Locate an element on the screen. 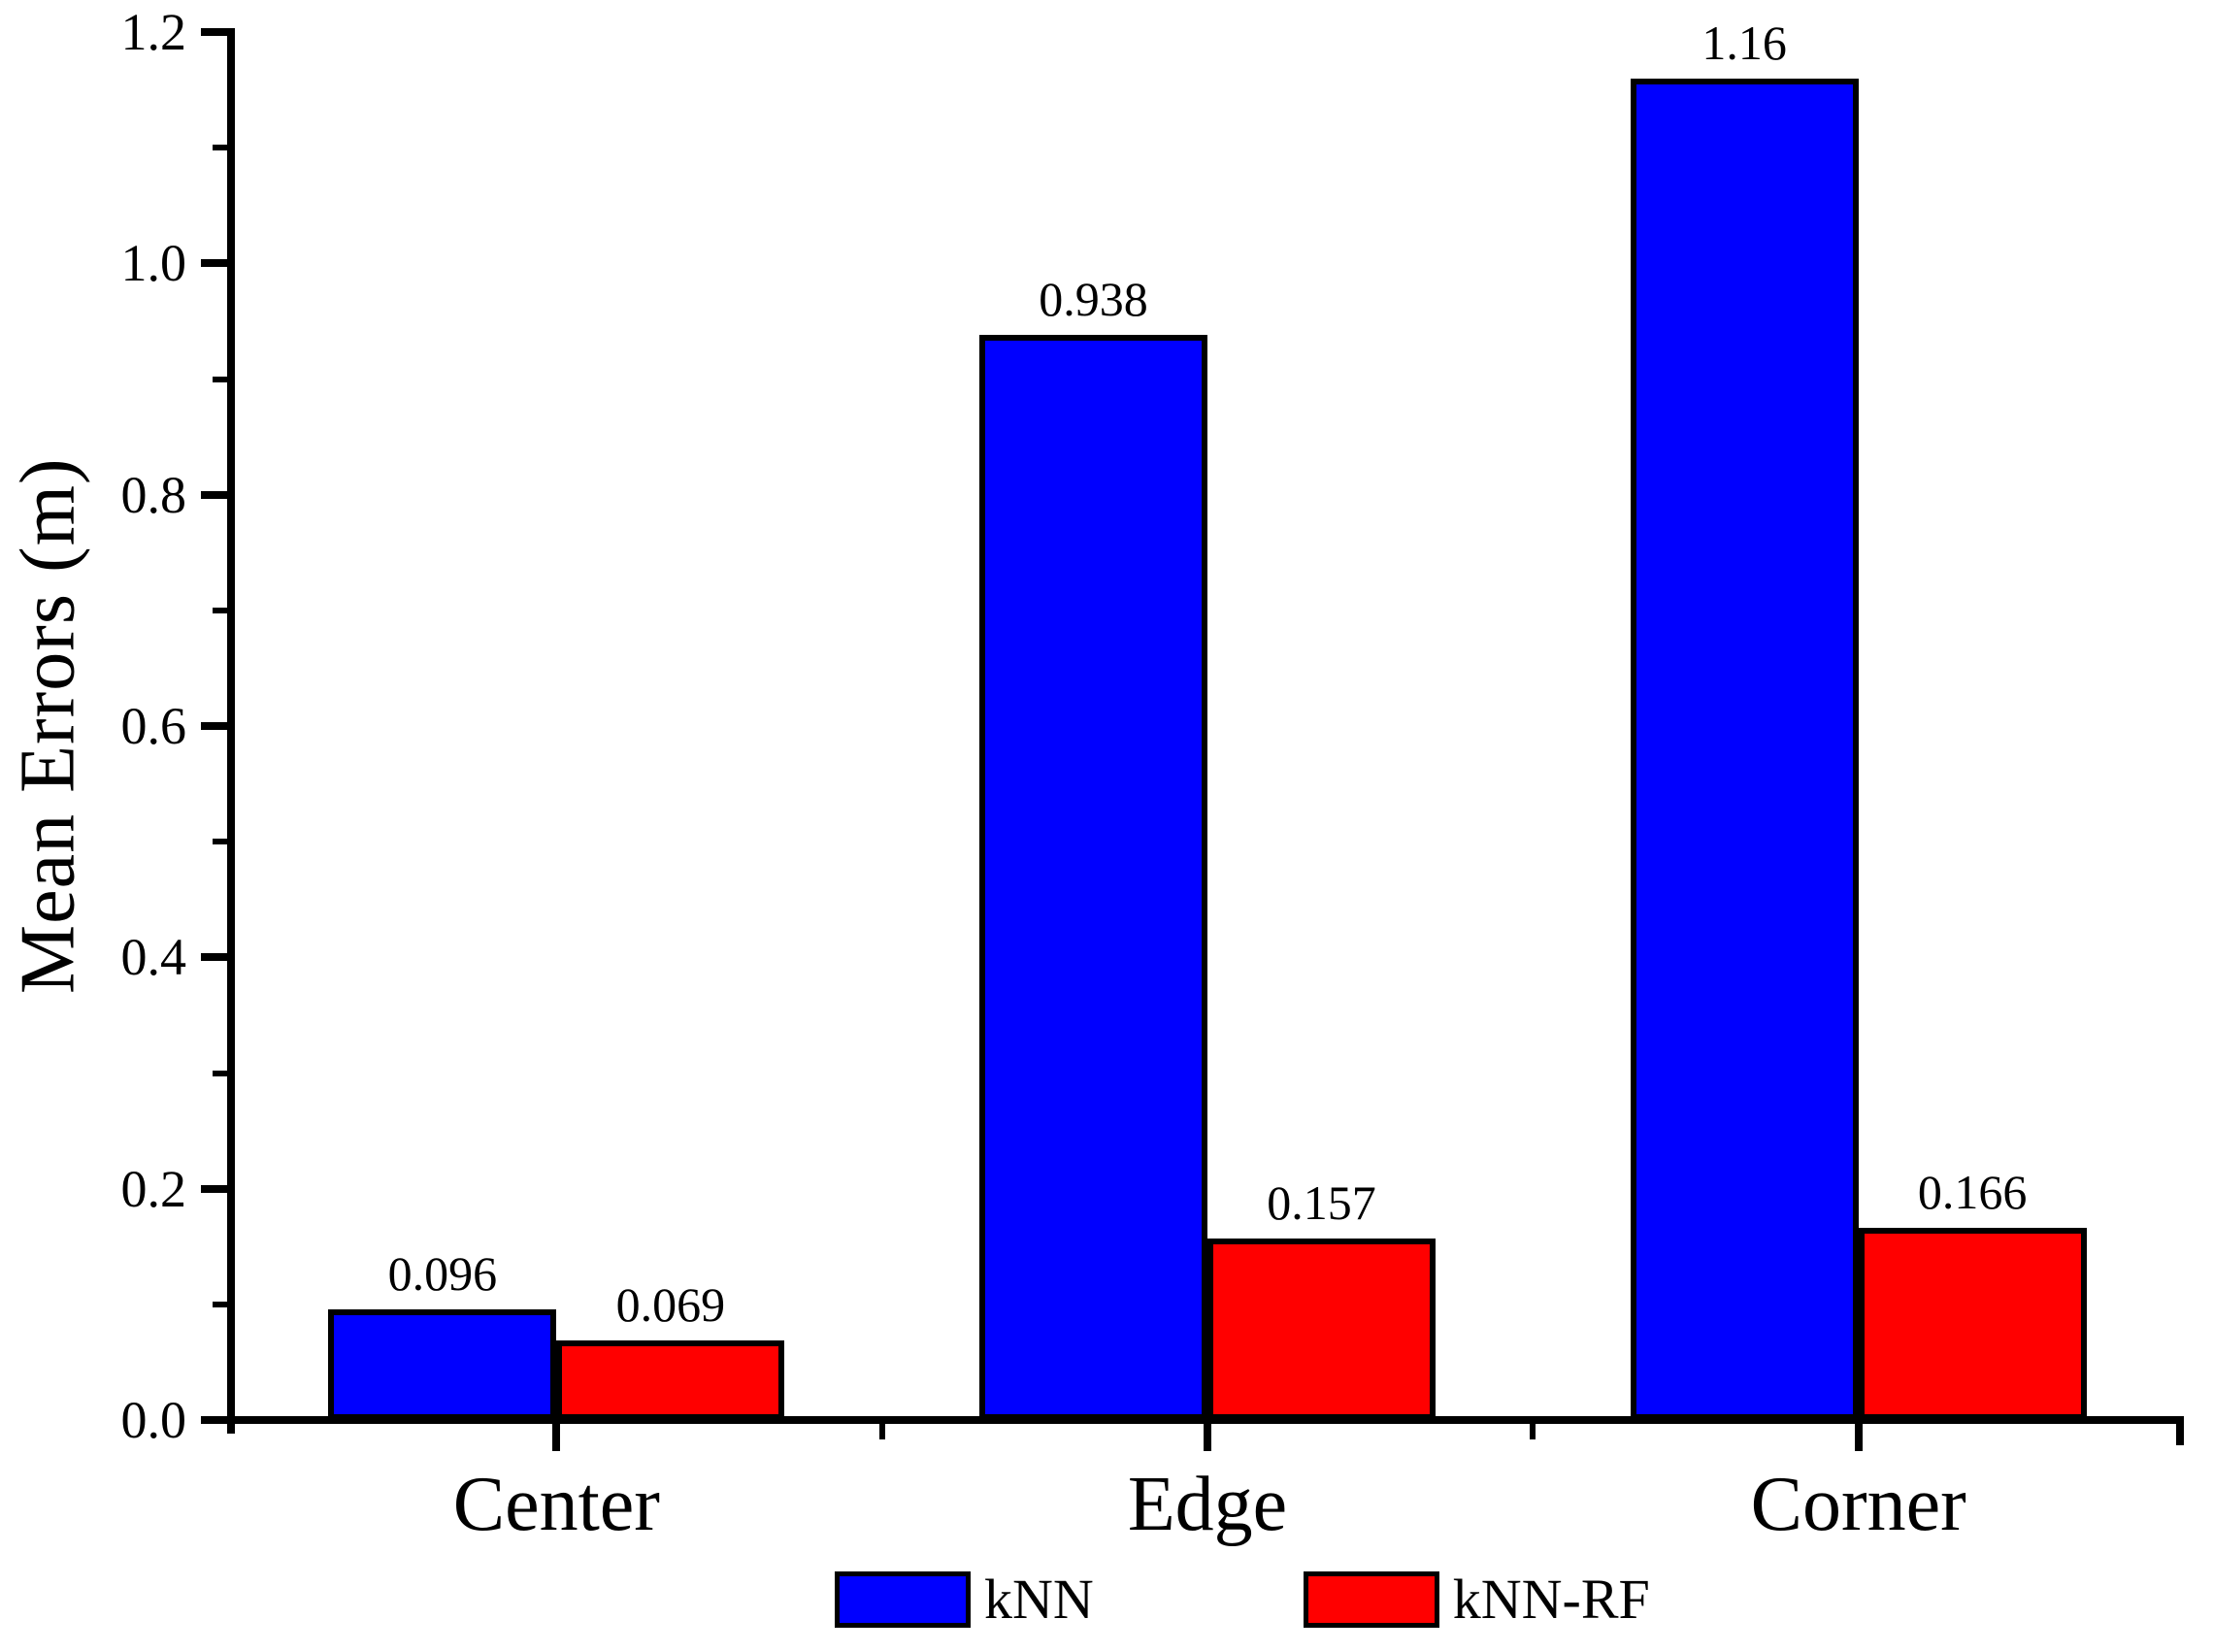  y-axis-line is located at coordinates (231, 731).